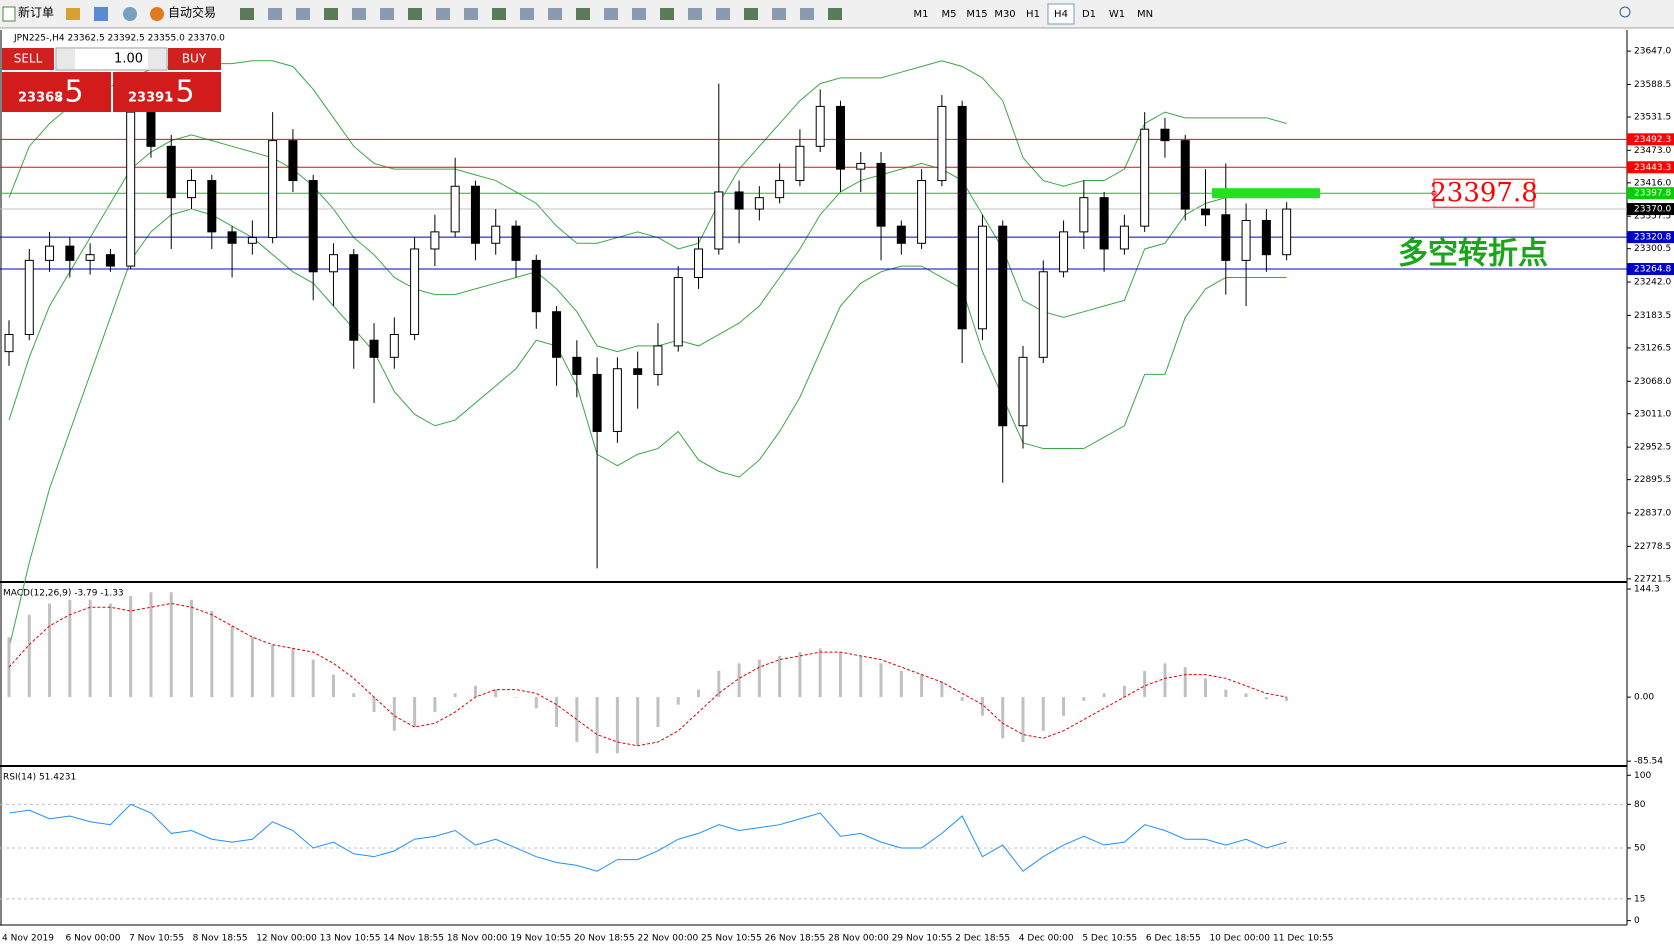 This screenshot has width=1674, height=949. Describe the element at coordinates (982, 939) in the screenshot. I see `x-tick-label: 2 Dec 18:55` at that location.